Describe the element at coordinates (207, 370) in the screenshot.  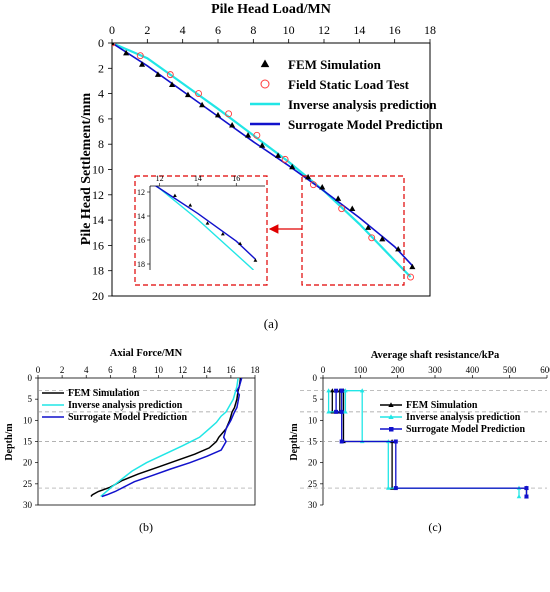
I see `panel-b-xtick-label: 14` at that location.